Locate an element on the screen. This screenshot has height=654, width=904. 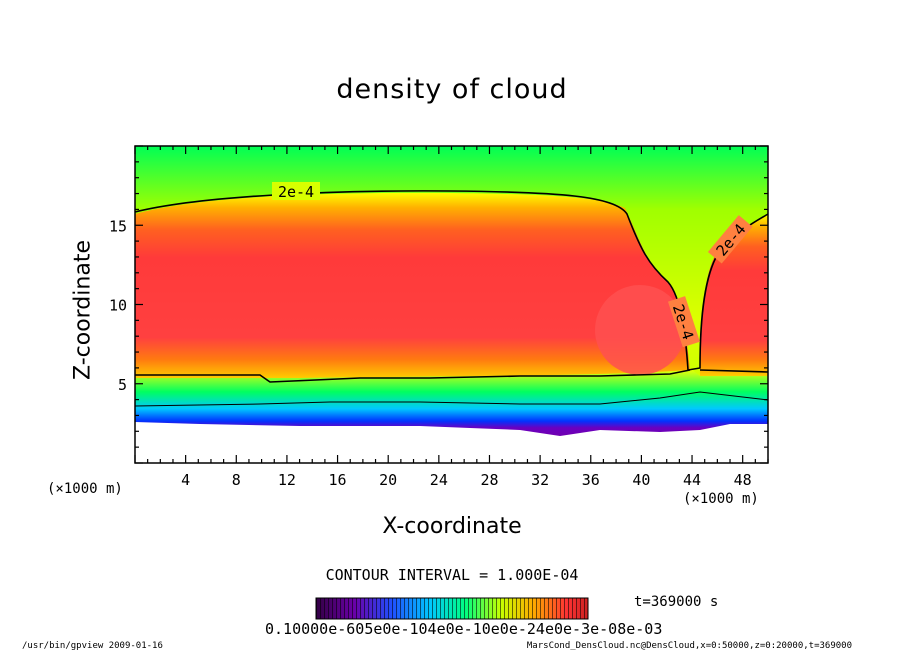
y-tick-label: 5 is located at coordinates (122, 385).